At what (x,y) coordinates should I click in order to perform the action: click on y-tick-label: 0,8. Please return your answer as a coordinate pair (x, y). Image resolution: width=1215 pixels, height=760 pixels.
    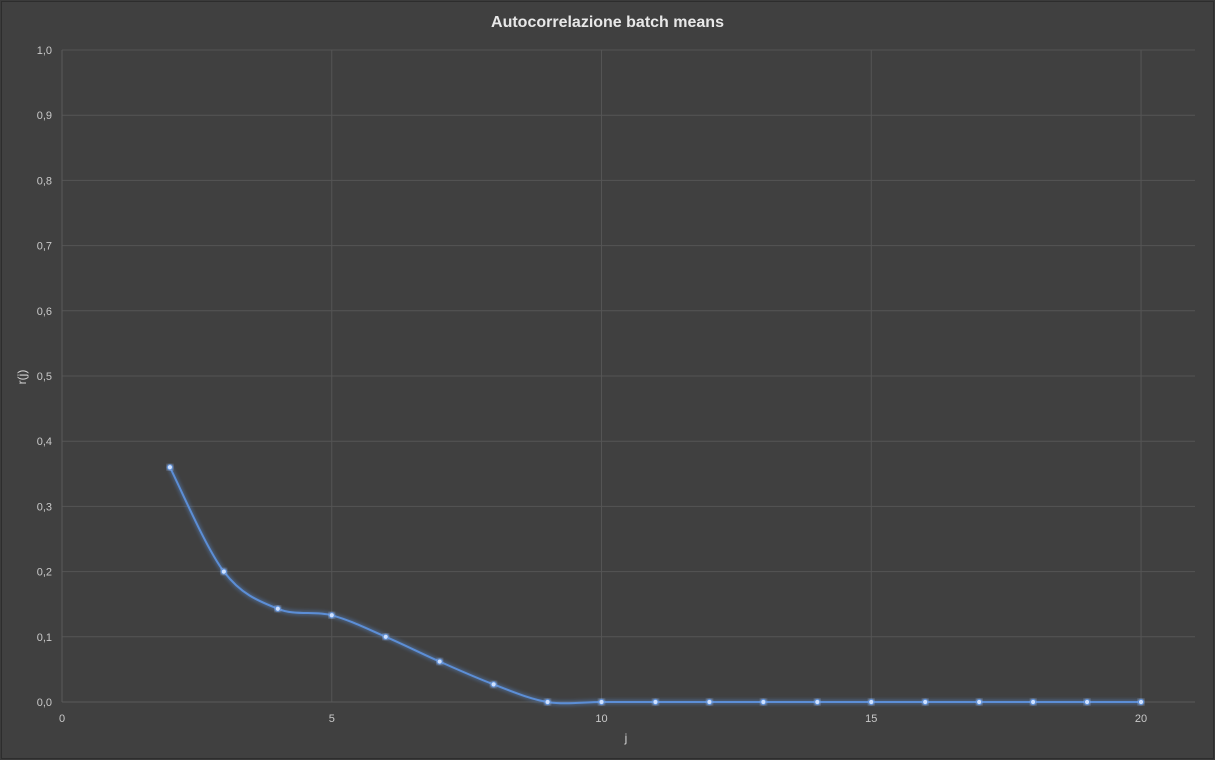
    Looking at the image, I should click on (44, 181).